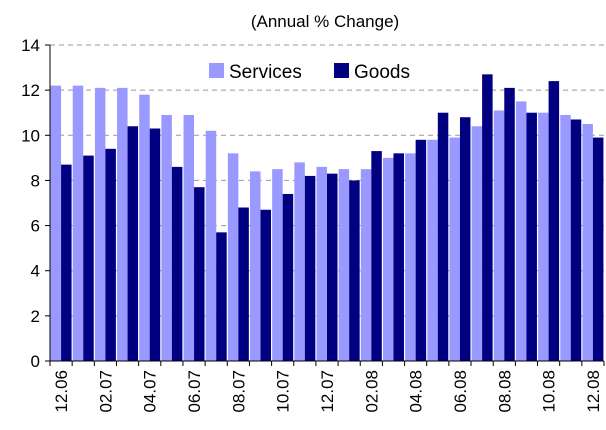  What do you see at coordinates (30, 45) in the screenshot?
I see `y-tick-label: 14` at bounding box center [30, 45].